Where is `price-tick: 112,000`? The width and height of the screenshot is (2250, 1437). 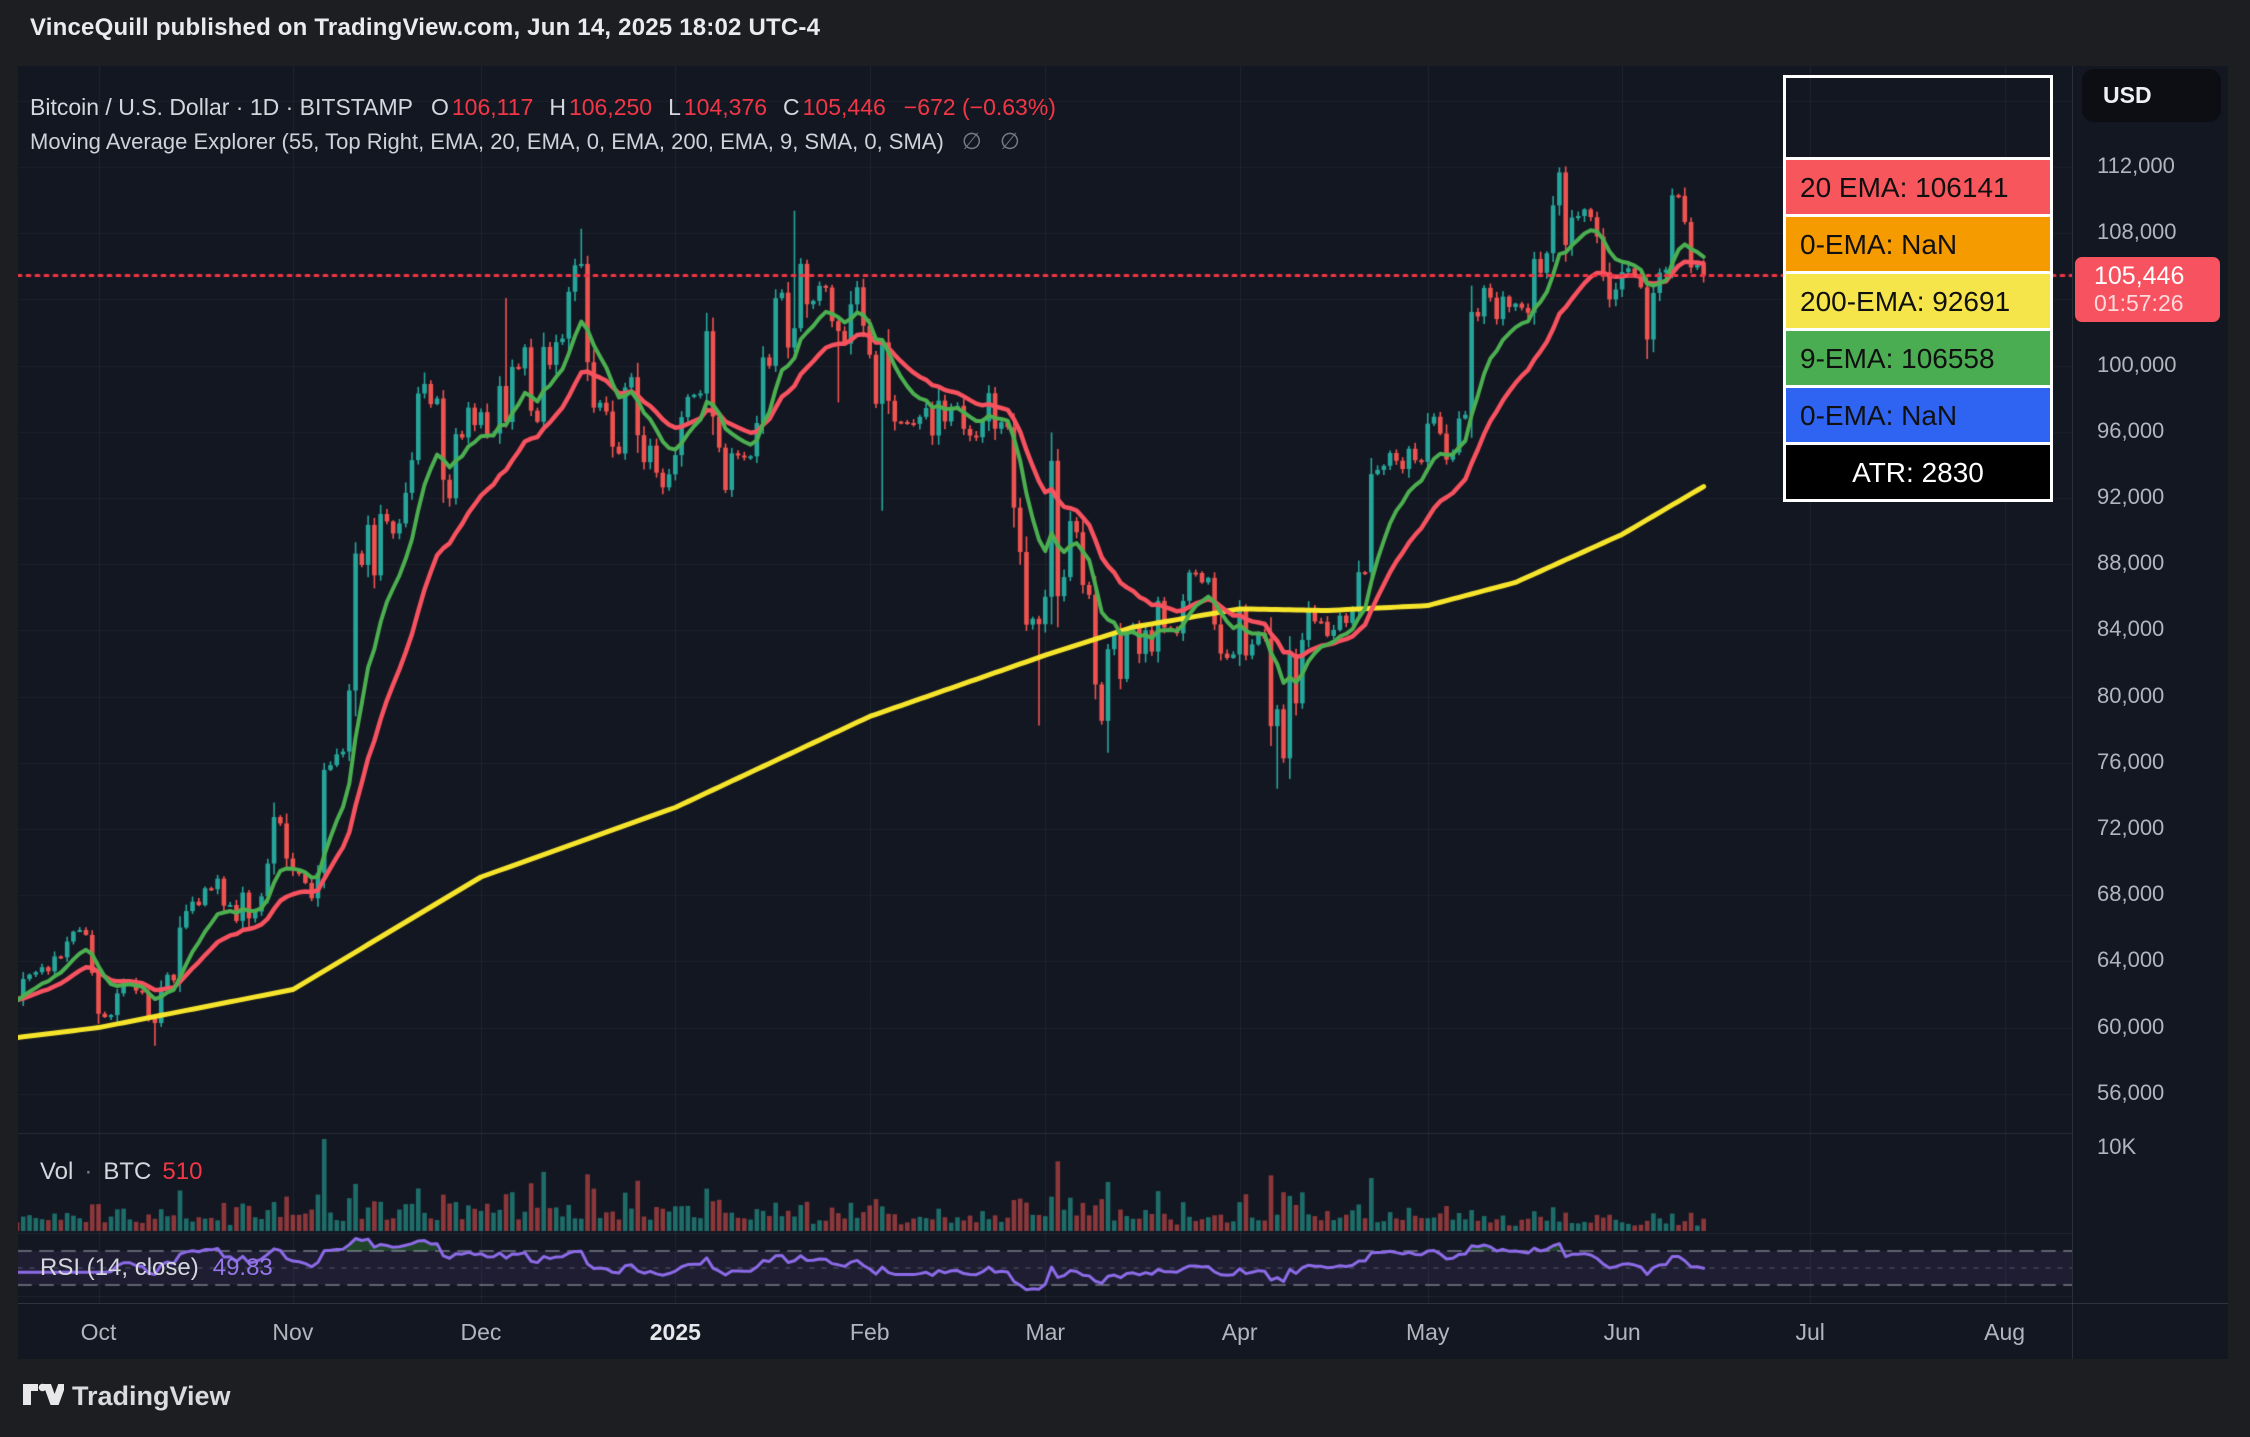 price-tick: 112,000 is located at coordinates (2136, 165).